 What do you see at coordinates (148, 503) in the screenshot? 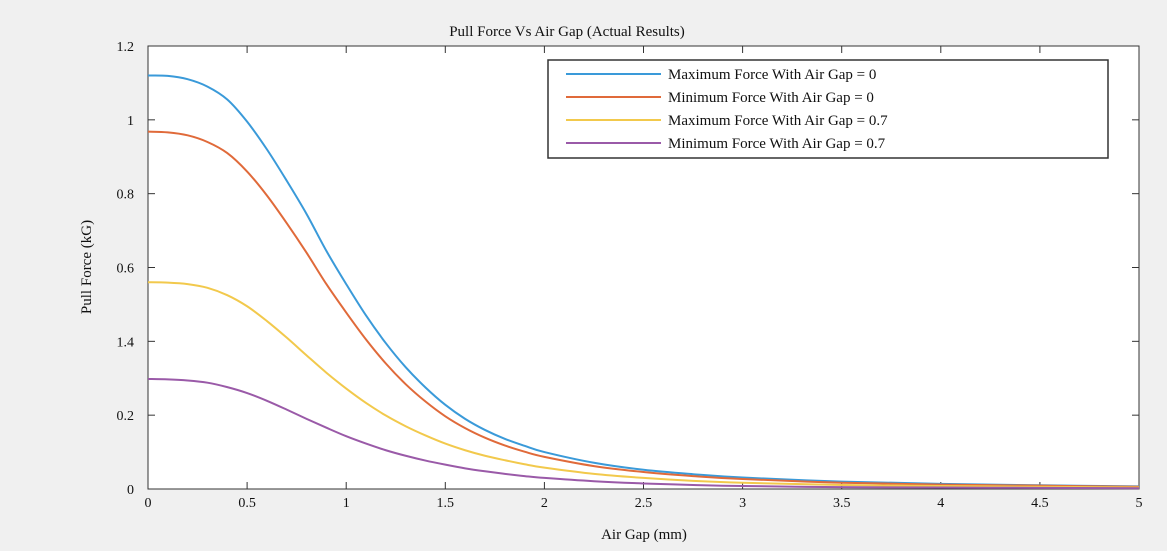
I see `x-tick-label: 0` at bounding box center [148, 503].